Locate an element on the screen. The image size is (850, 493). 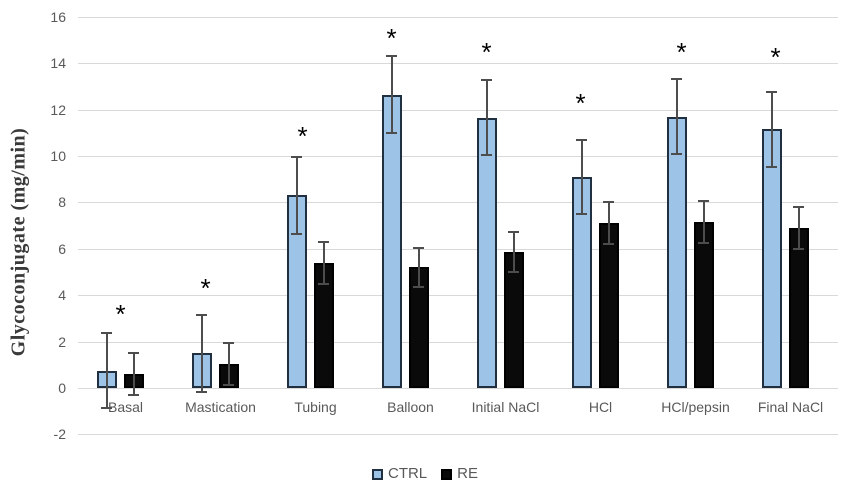
x-axis-label: Balloon is located at coordinates (410, 407).